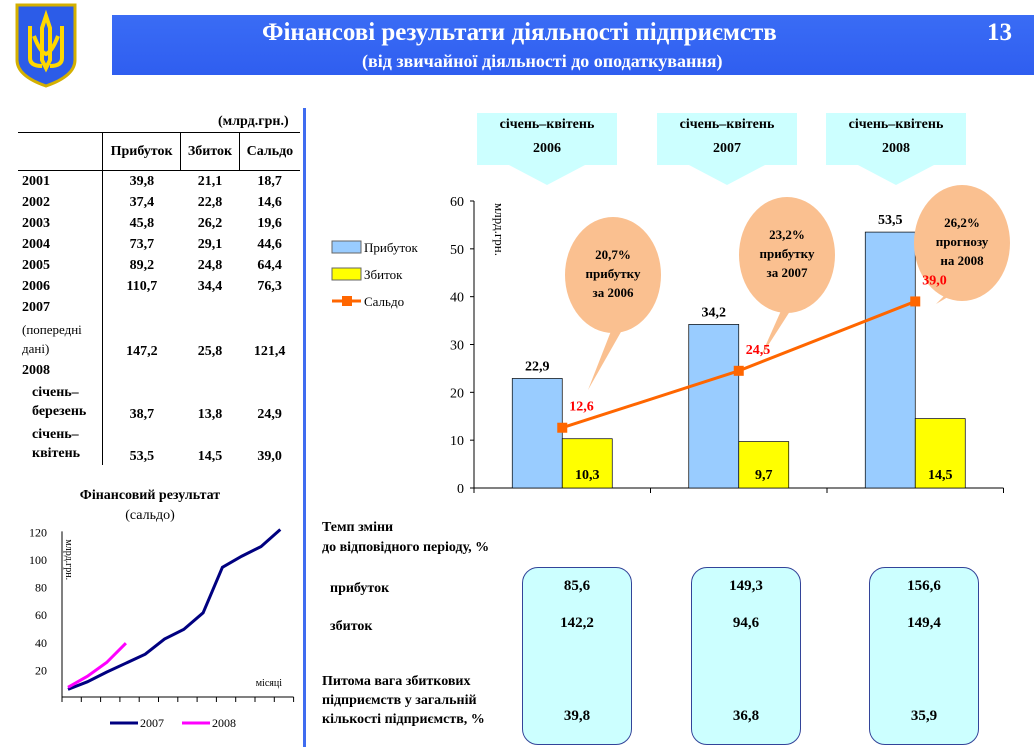 This screenshot has height=747, width=1034. I want to click on cell: 29,1, so click(210, 244).